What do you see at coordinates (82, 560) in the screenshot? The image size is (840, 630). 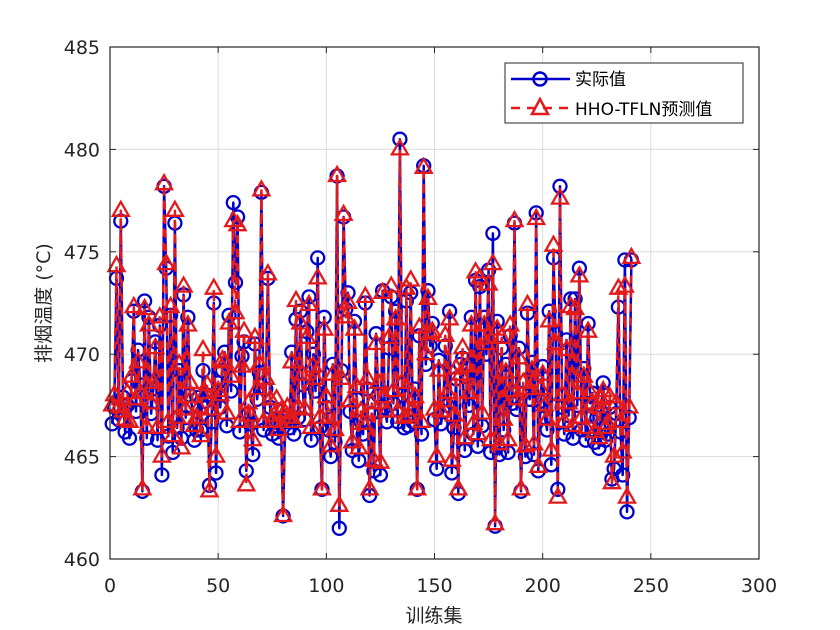 I see `y-tick-label: 460` at bounding box center [82, 560].